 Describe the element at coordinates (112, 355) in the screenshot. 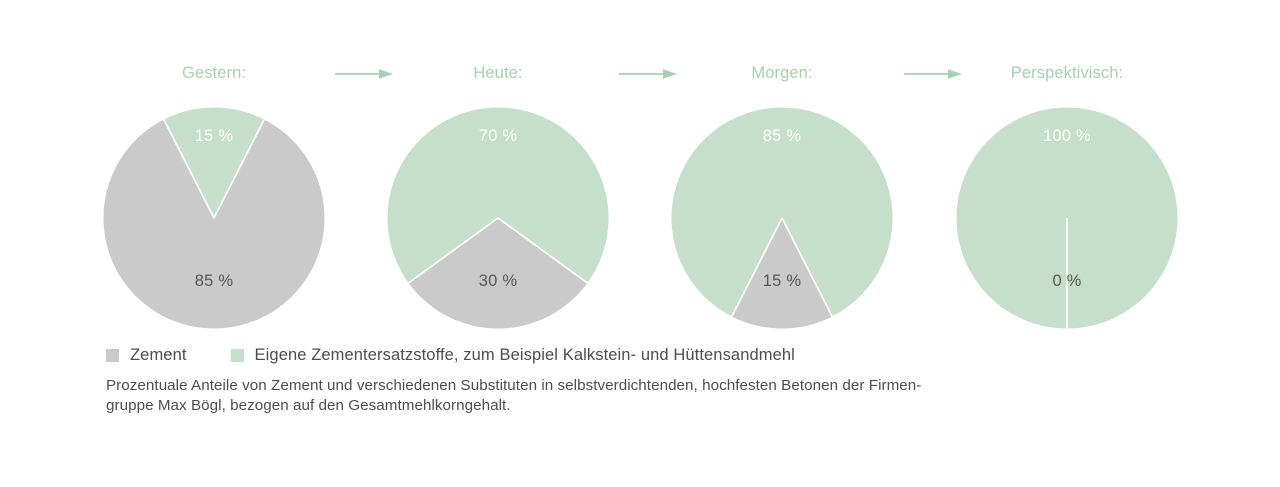

I see `legend-swatch-cement` at that location.